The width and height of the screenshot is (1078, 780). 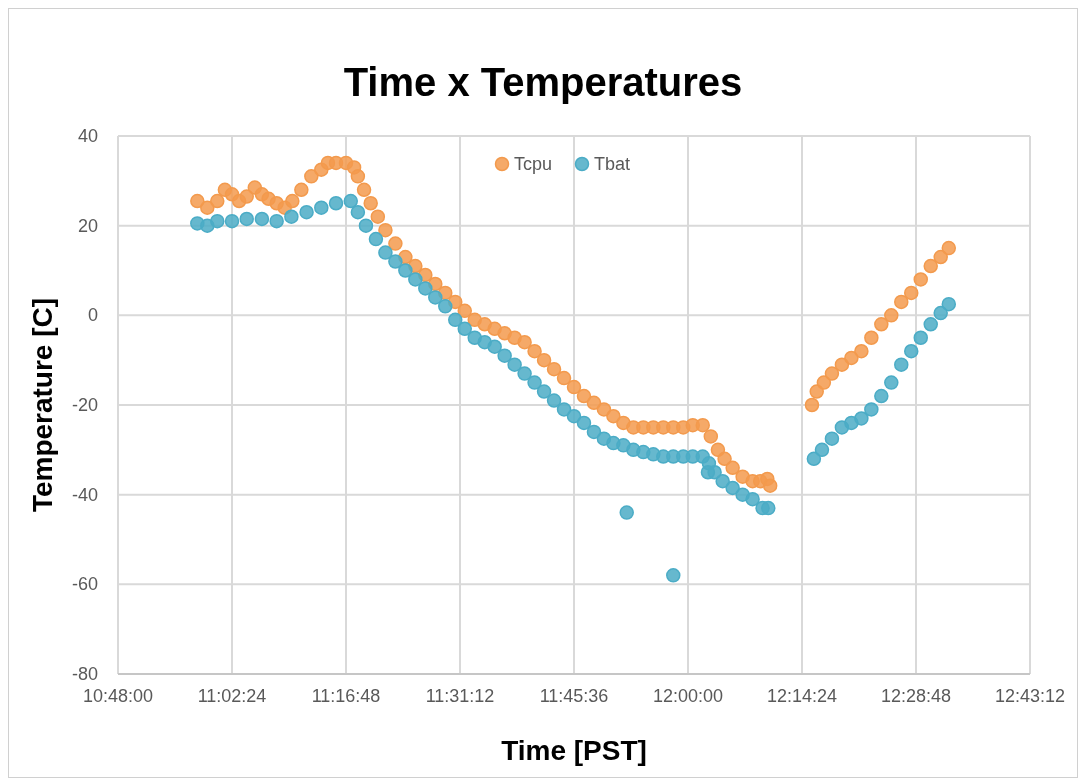 I want to click on x-tick-label: 12:43:12, so click(x=1030, y=696).